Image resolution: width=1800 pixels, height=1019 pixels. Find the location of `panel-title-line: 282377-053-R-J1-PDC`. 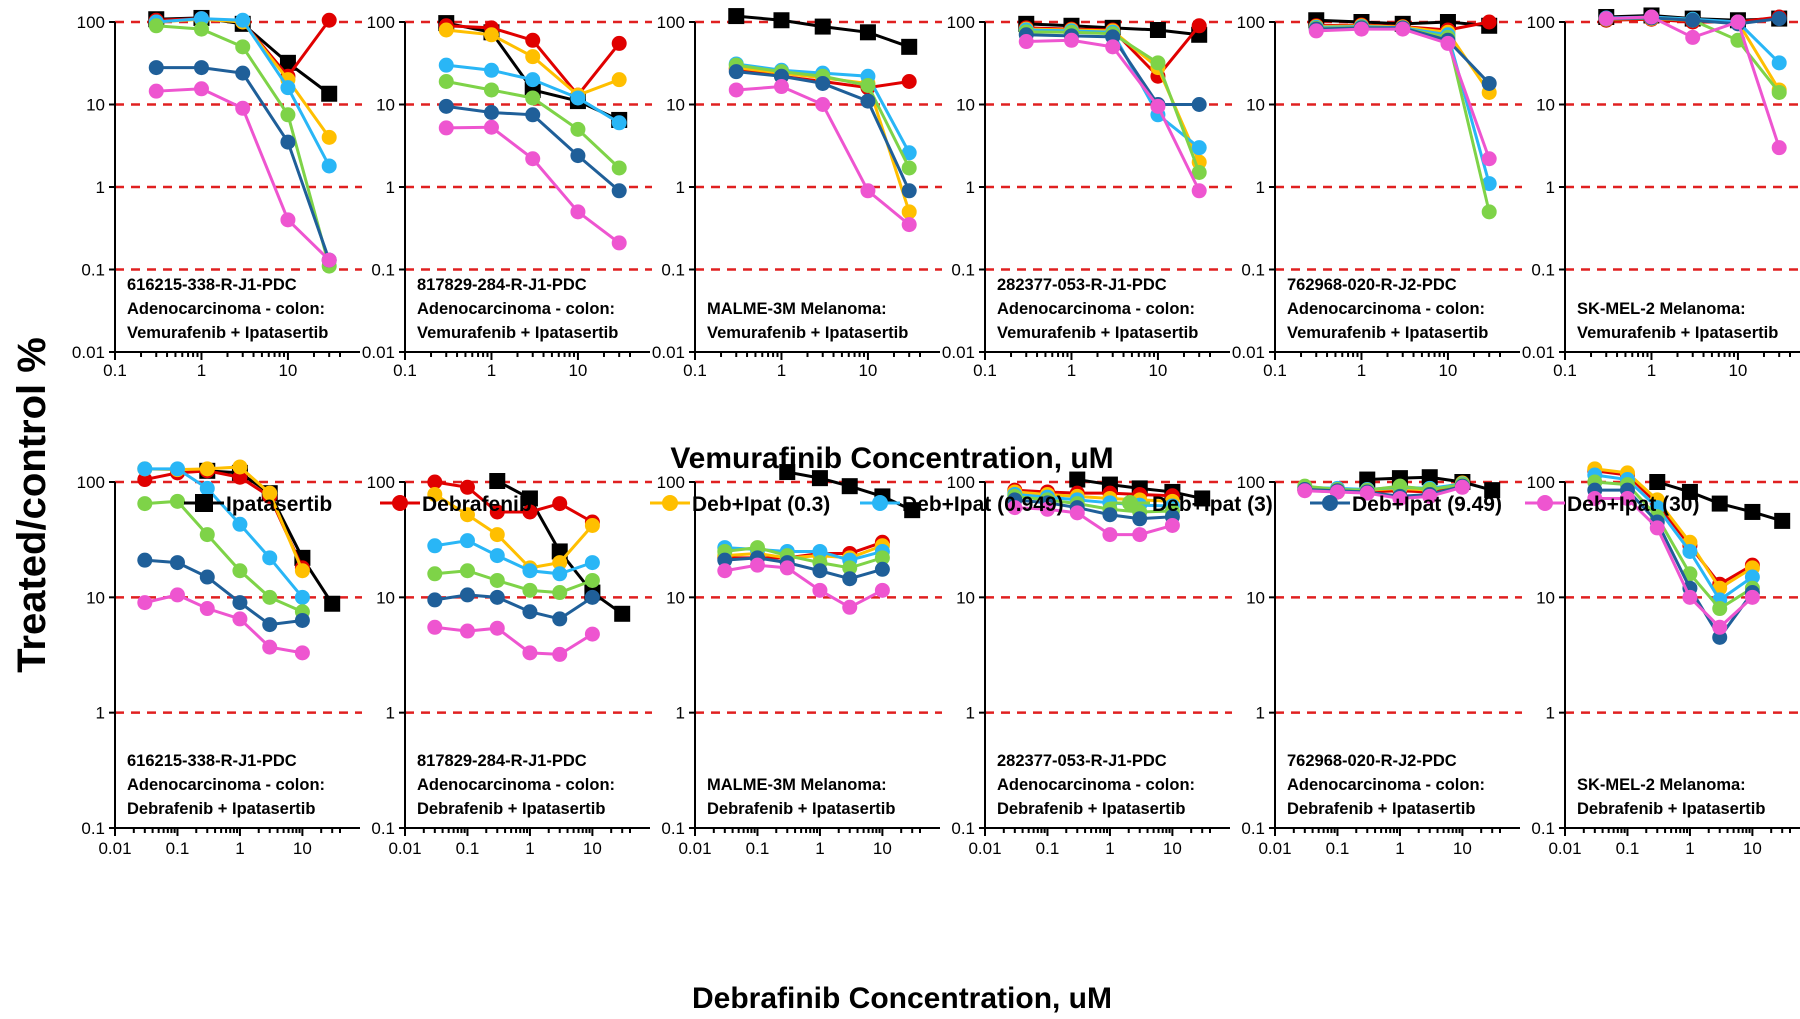

panel-title-line: 282377-053-R-J1-PDC is located at coordinates (1082, 285).